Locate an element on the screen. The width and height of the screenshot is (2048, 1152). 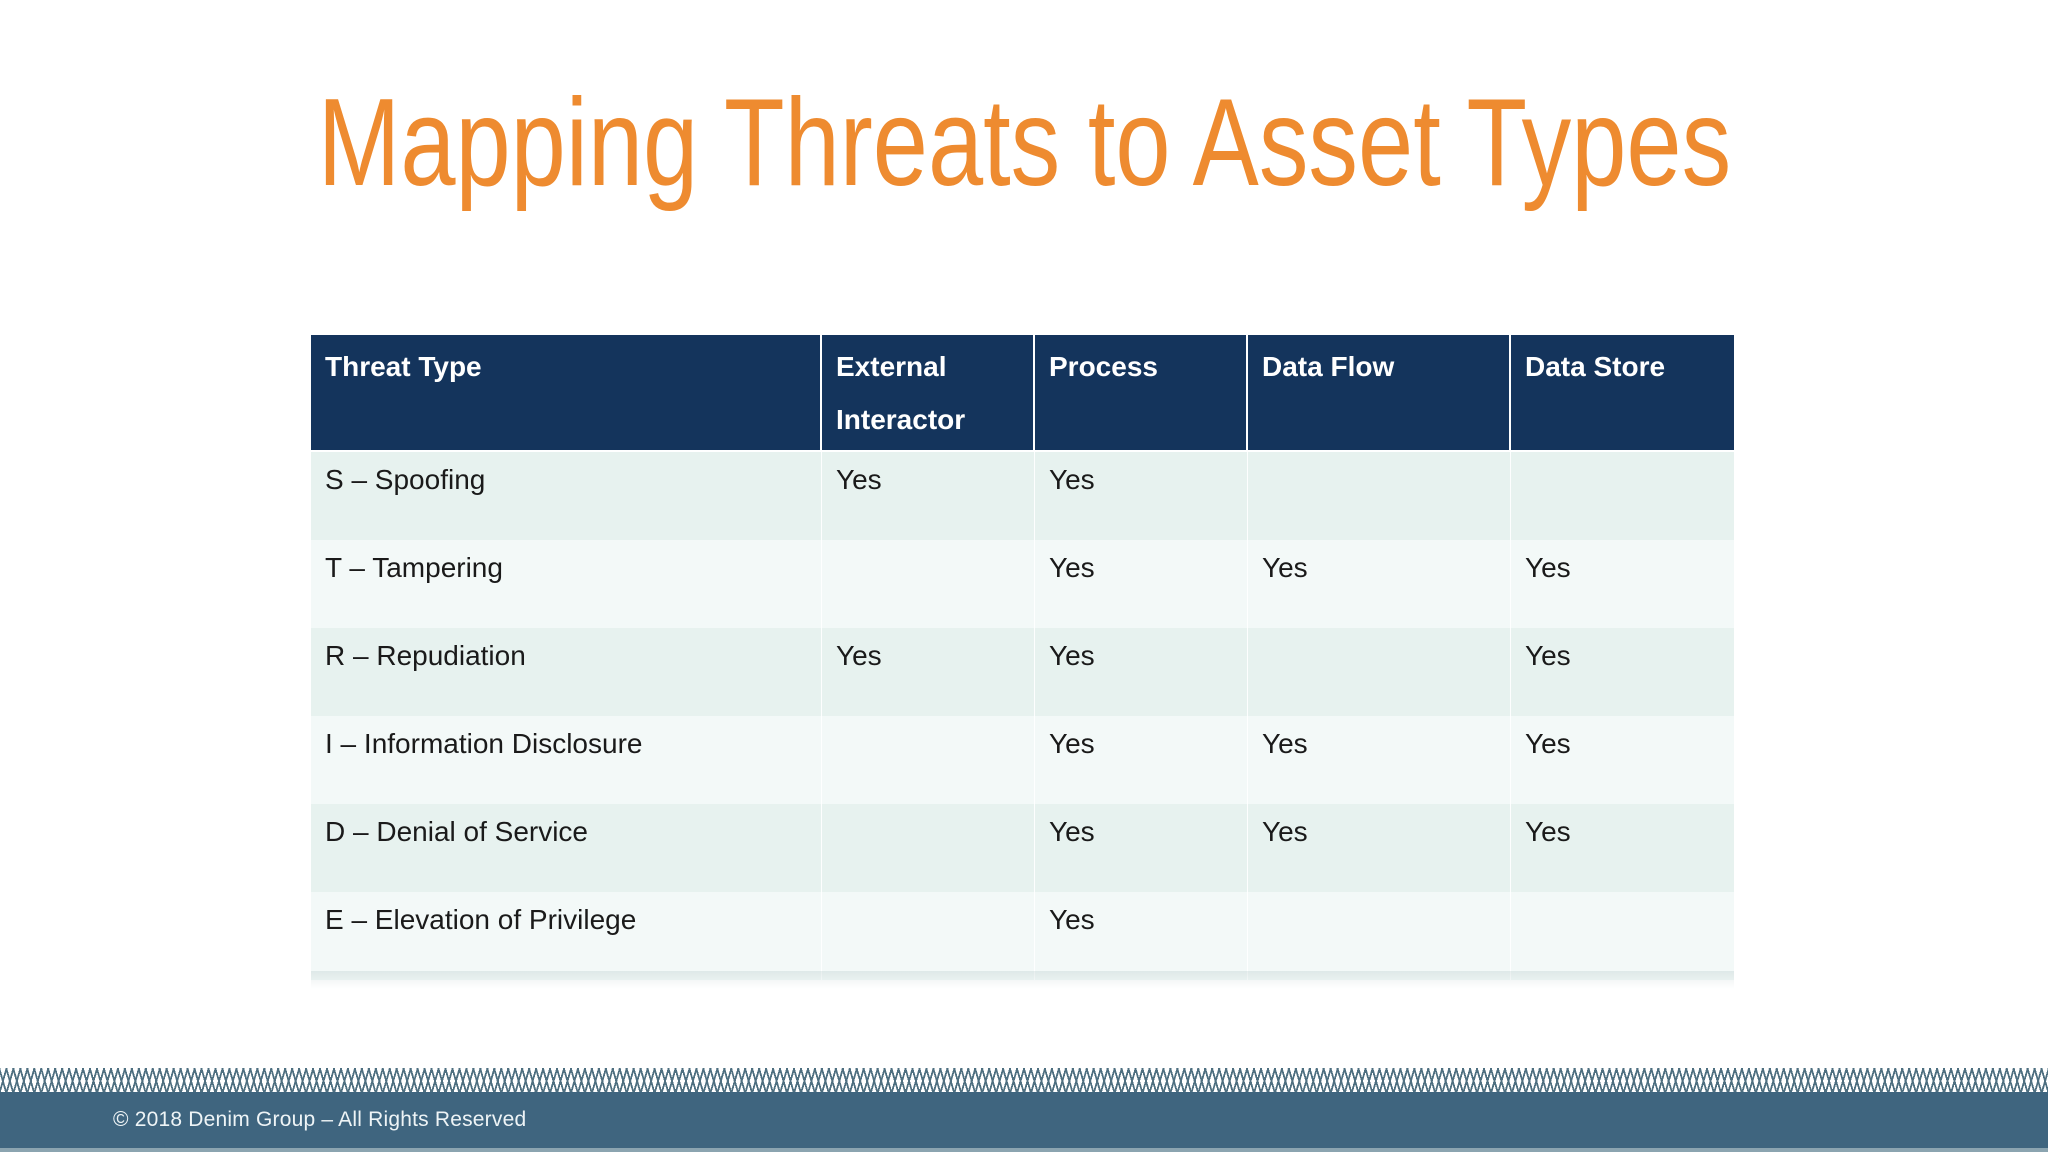
cell-threat-label: I – Information Disclosure is located at coordinates (566, 760).